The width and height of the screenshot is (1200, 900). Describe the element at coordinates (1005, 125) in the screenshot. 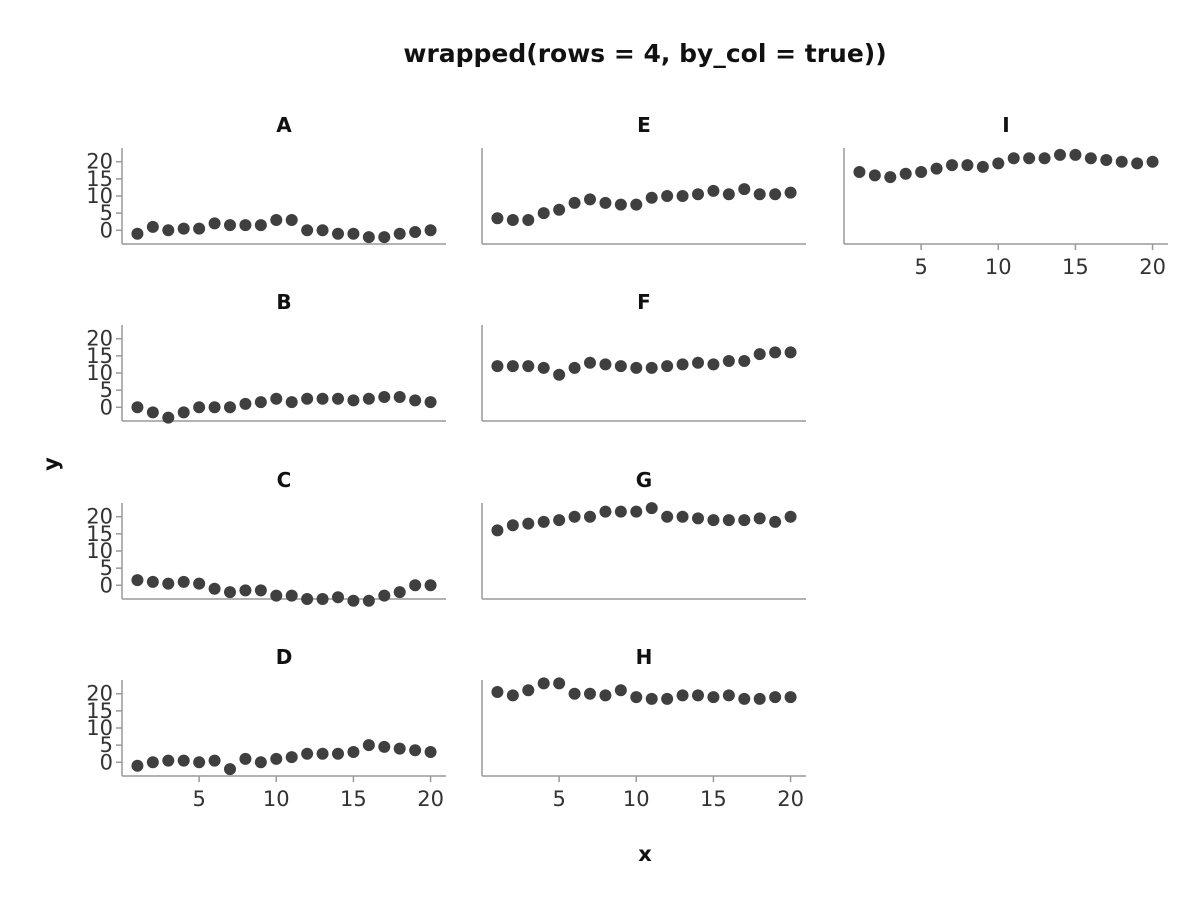

I see `panel-title-i: I` at that location.